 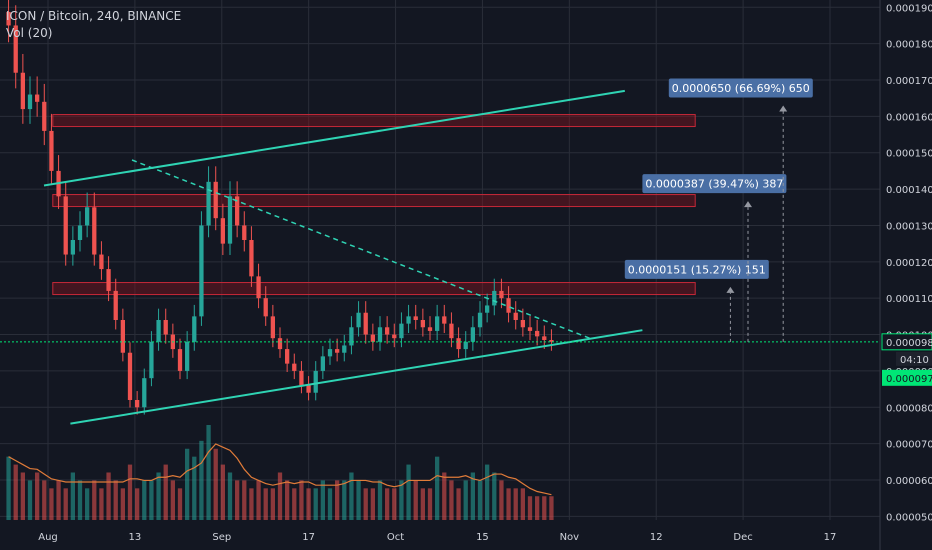 I want to click on volume-indicator-label: Vol (20), so click(x=29, y=33).